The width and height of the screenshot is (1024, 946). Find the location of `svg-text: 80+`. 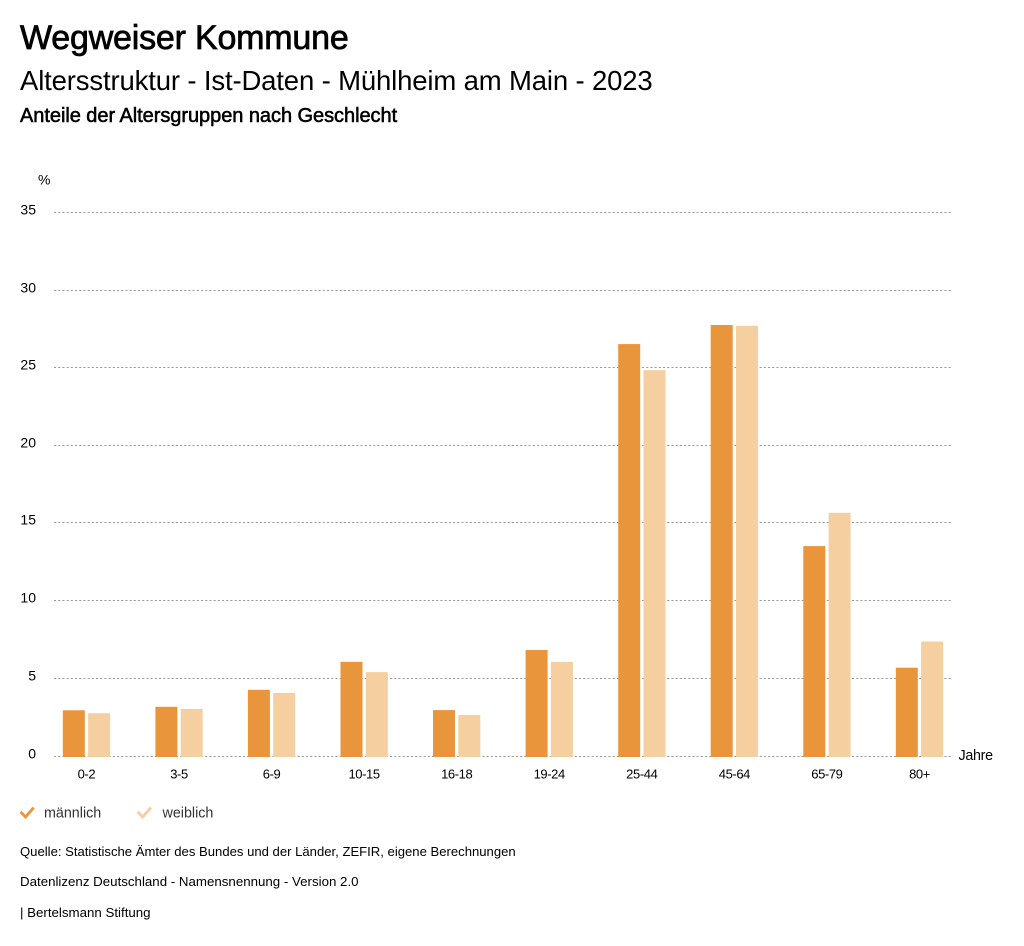

svg-text: 80+ is located at coordinates (919, 774).